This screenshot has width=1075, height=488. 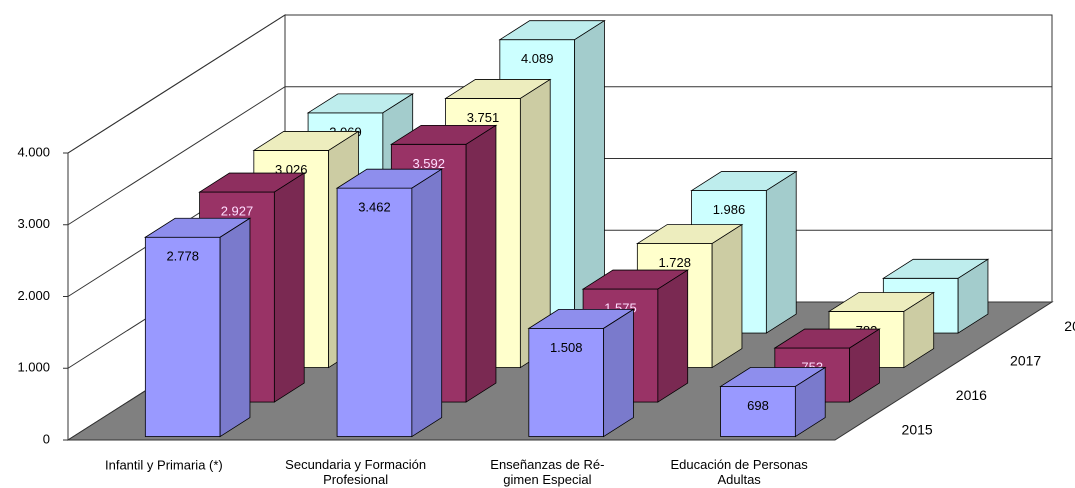 What do you see at coordinates (428, 163) in the screenshot?
I see `value-label: 3.592` at bounding box center [428, 163].